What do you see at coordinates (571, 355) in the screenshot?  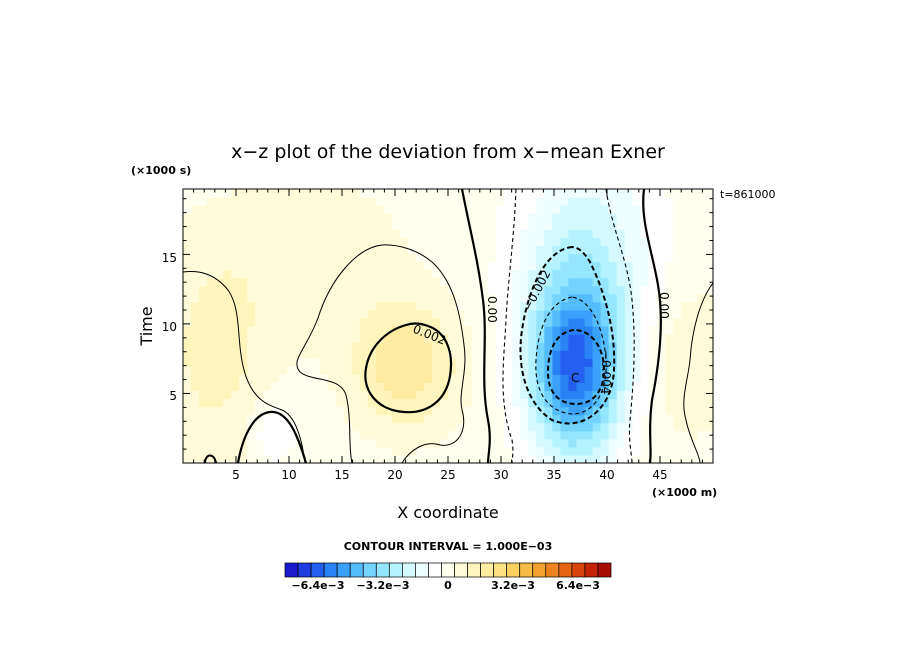 I see `contour-neg3` at bounding box center [571, 355].